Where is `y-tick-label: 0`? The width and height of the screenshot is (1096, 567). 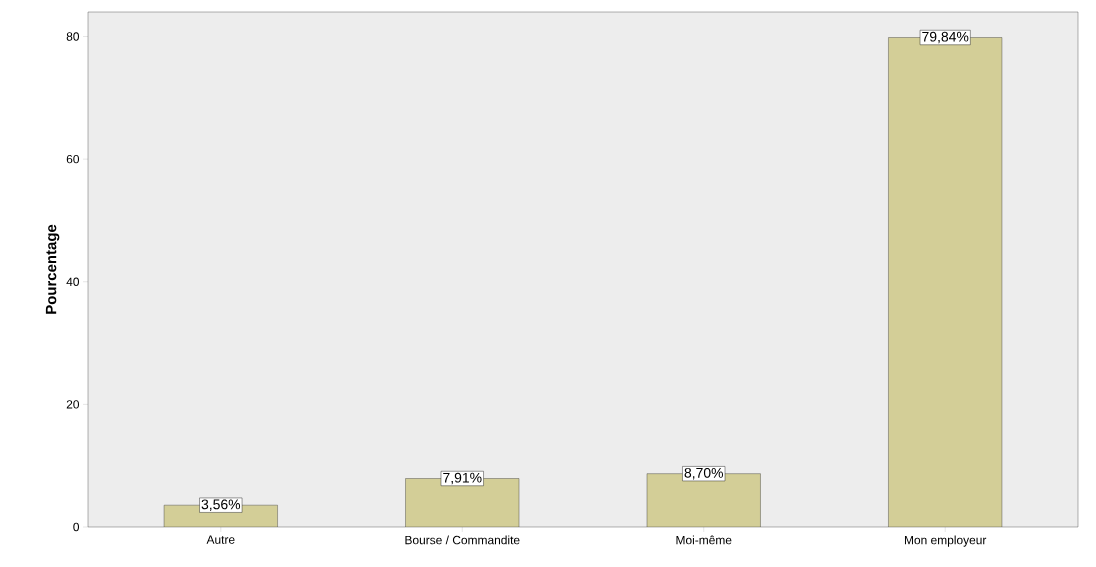 y-tick-label: 0 is located at coordinates (76, 527).